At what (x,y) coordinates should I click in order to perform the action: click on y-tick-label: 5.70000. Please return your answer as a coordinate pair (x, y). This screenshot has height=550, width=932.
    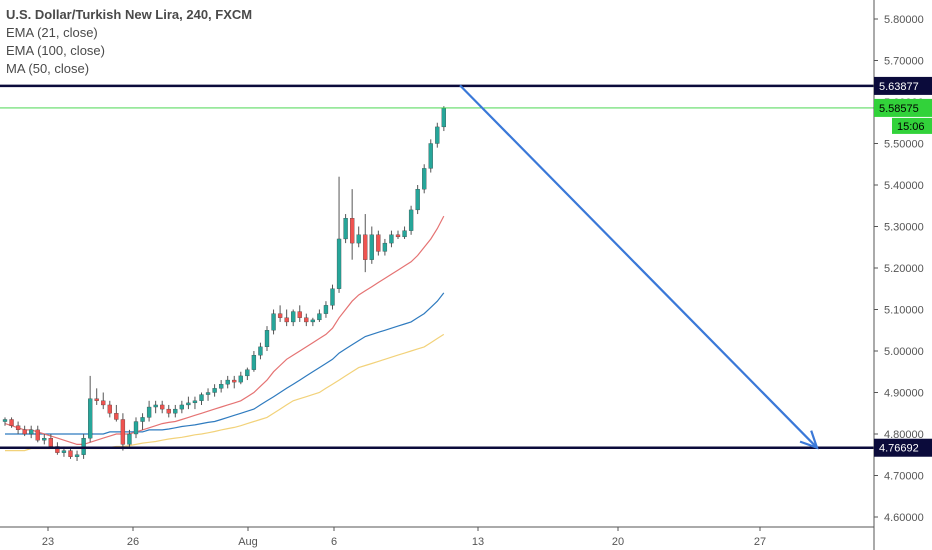
    Looking at the image, I should click on (904, 62).